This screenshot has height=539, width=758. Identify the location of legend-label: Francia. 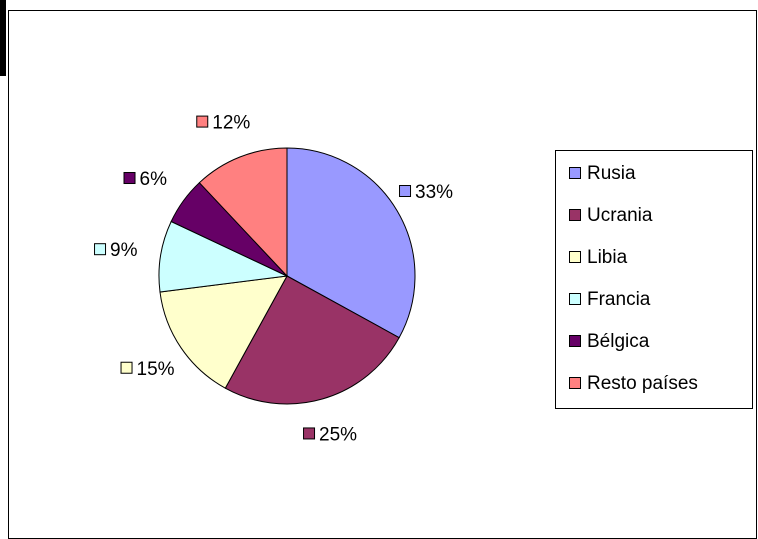
(619, 299).